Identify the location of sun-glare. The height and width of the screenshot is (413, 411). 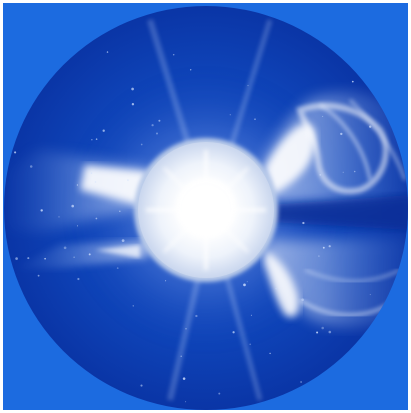
(206, 210).